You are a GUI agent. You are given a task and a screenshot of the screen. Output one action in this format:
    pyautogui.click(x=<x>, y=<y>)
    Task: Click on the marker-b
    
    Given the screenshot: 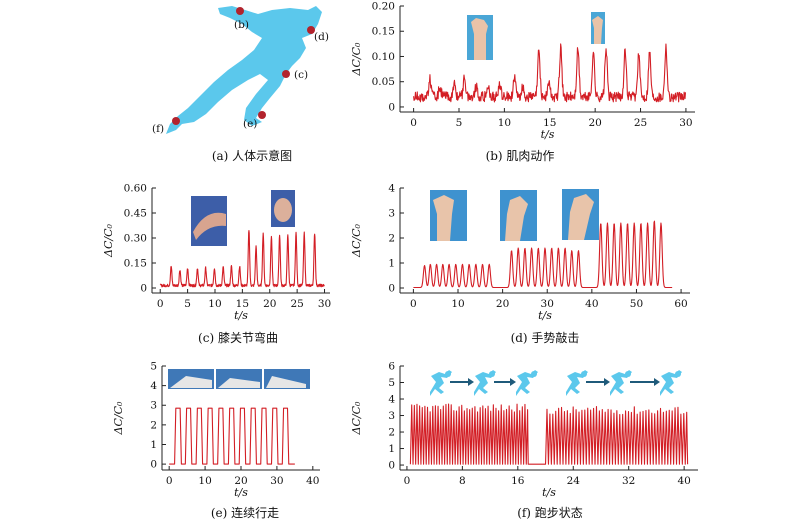 What is the action you would take?
    pyautogui.click(x=240, y=11)
    